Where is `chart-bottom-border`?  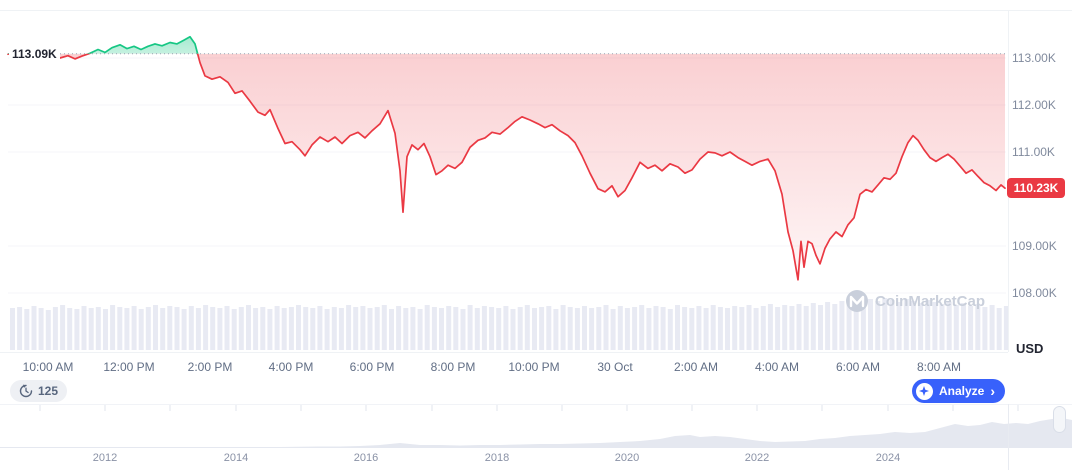
chart-bottom-border is located at coordinates (504, 352).